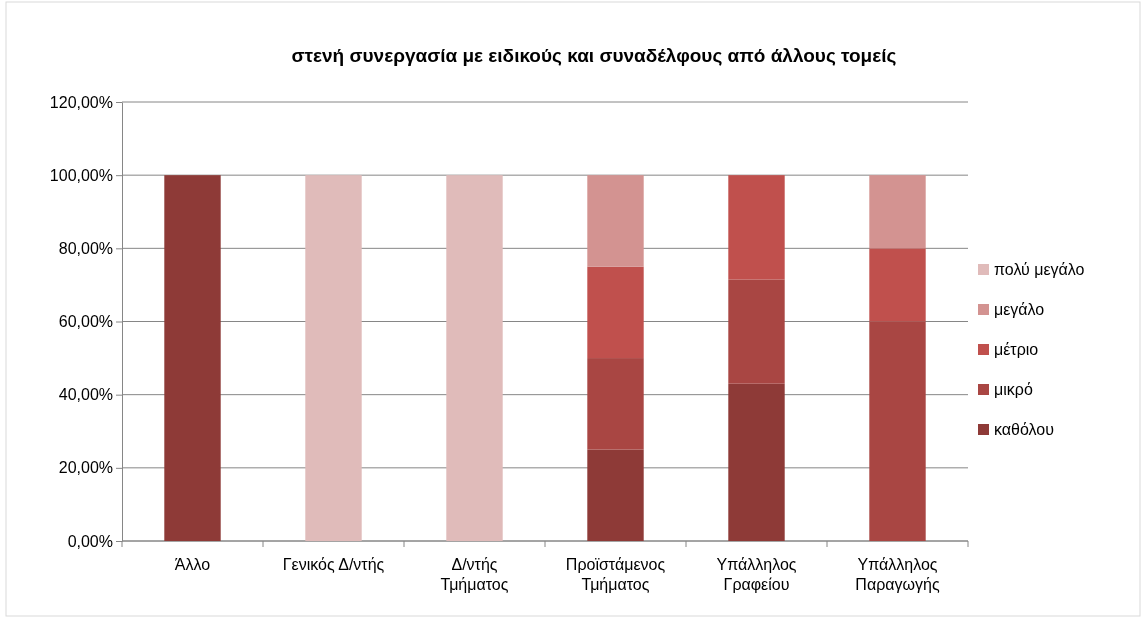 This screenshot has height=618, width=1148. I want to click on y-tick-label: 100,00%, so click(81, 175).